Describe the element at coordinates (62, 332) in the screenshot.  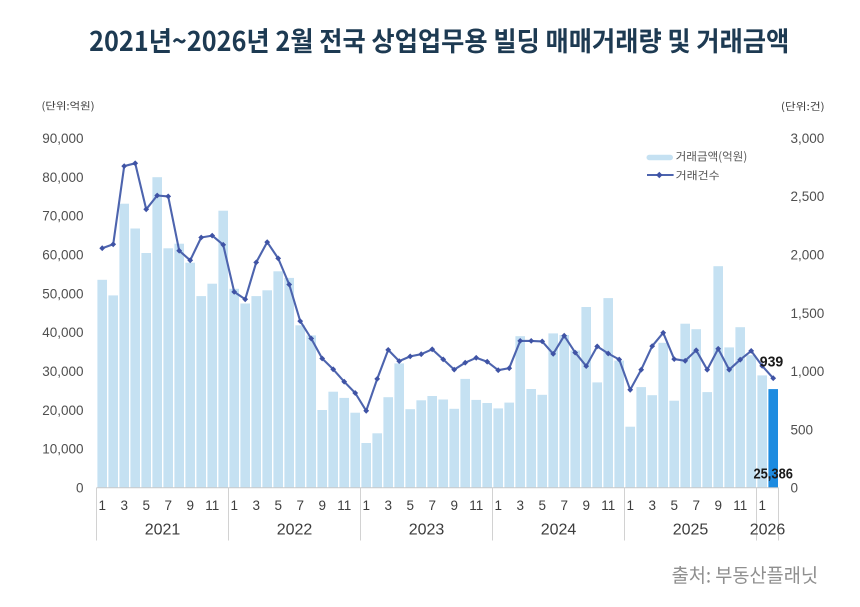
I see `svg-text: 40,000` at that location.